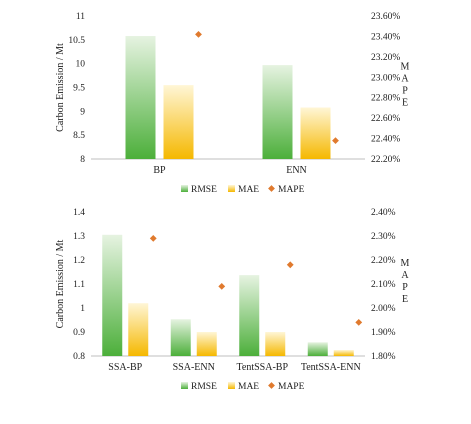 Image resolution: width=471 pixels, height=424 pixels. I want to click on y2-tick-label: 1.90%, so click(383, 333).